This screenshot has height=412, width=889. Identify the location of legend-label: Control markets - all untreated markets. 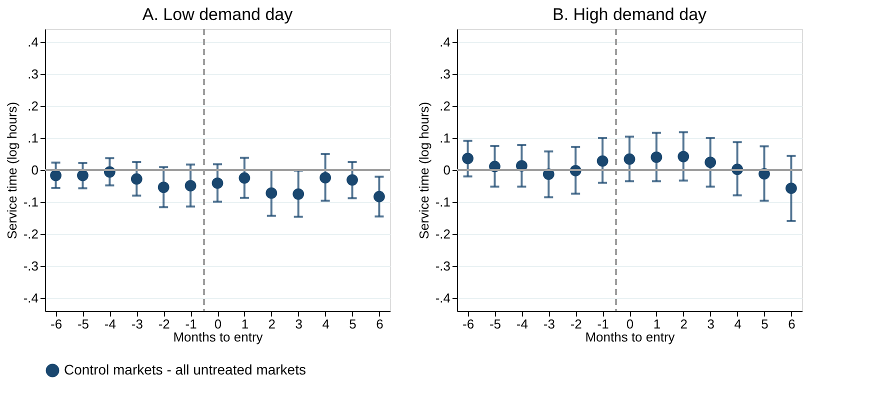
(185, 370).